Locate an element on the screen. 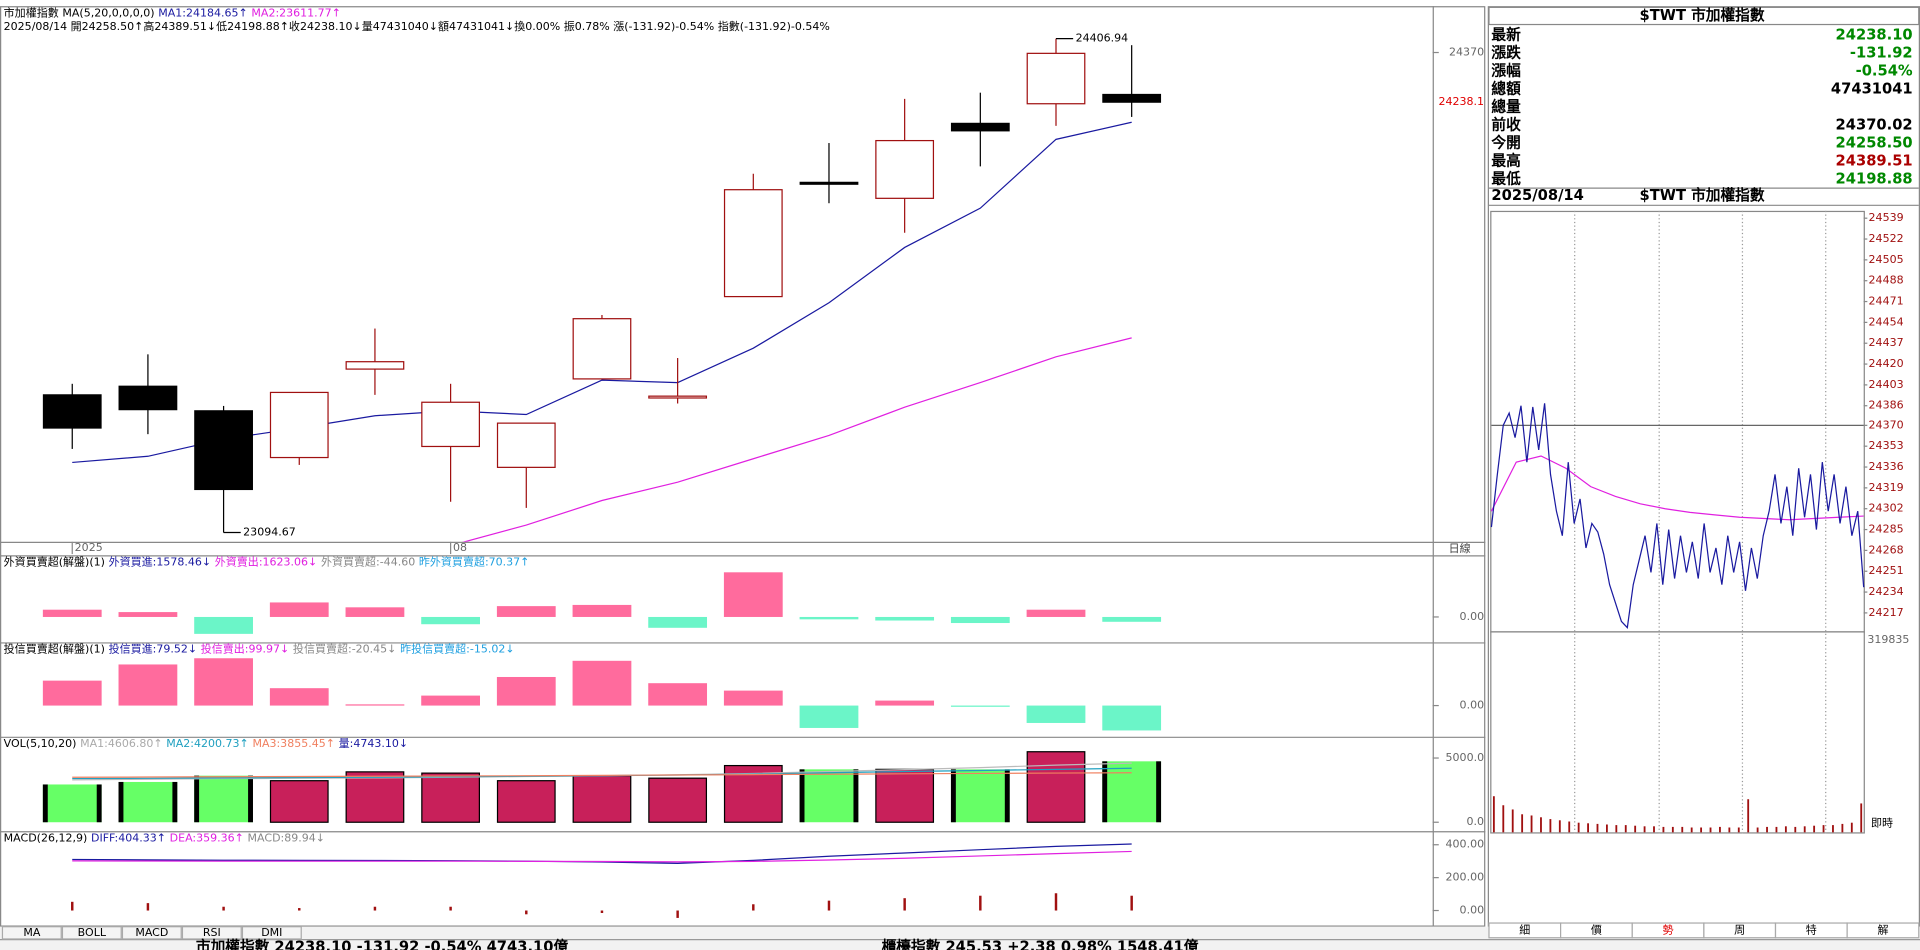 This screenshot has width=1920, height=950. y-tick-label: 24319 is located at coordinates (1886, 487).